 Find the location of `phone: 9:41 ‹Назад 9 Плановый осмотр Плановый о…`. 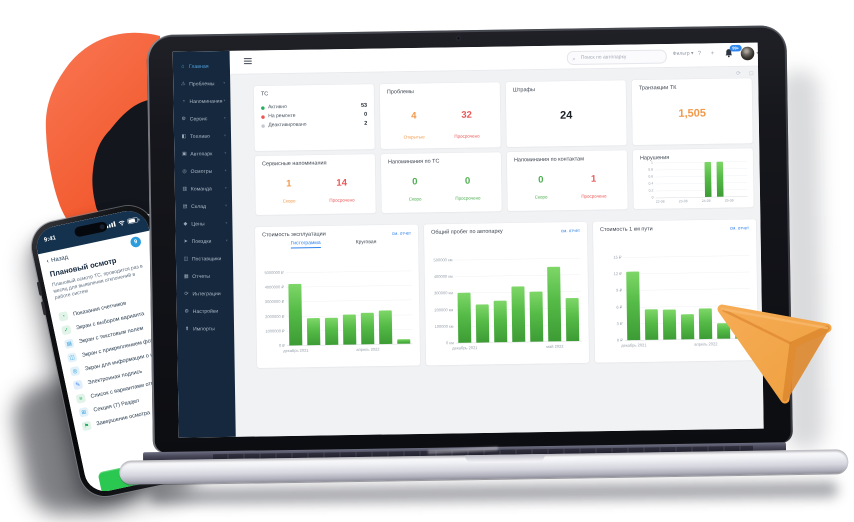

phone: 9:41 ‹Назад 9 Плановый осмотр Плановый о… is located at coordinates (117, 351).